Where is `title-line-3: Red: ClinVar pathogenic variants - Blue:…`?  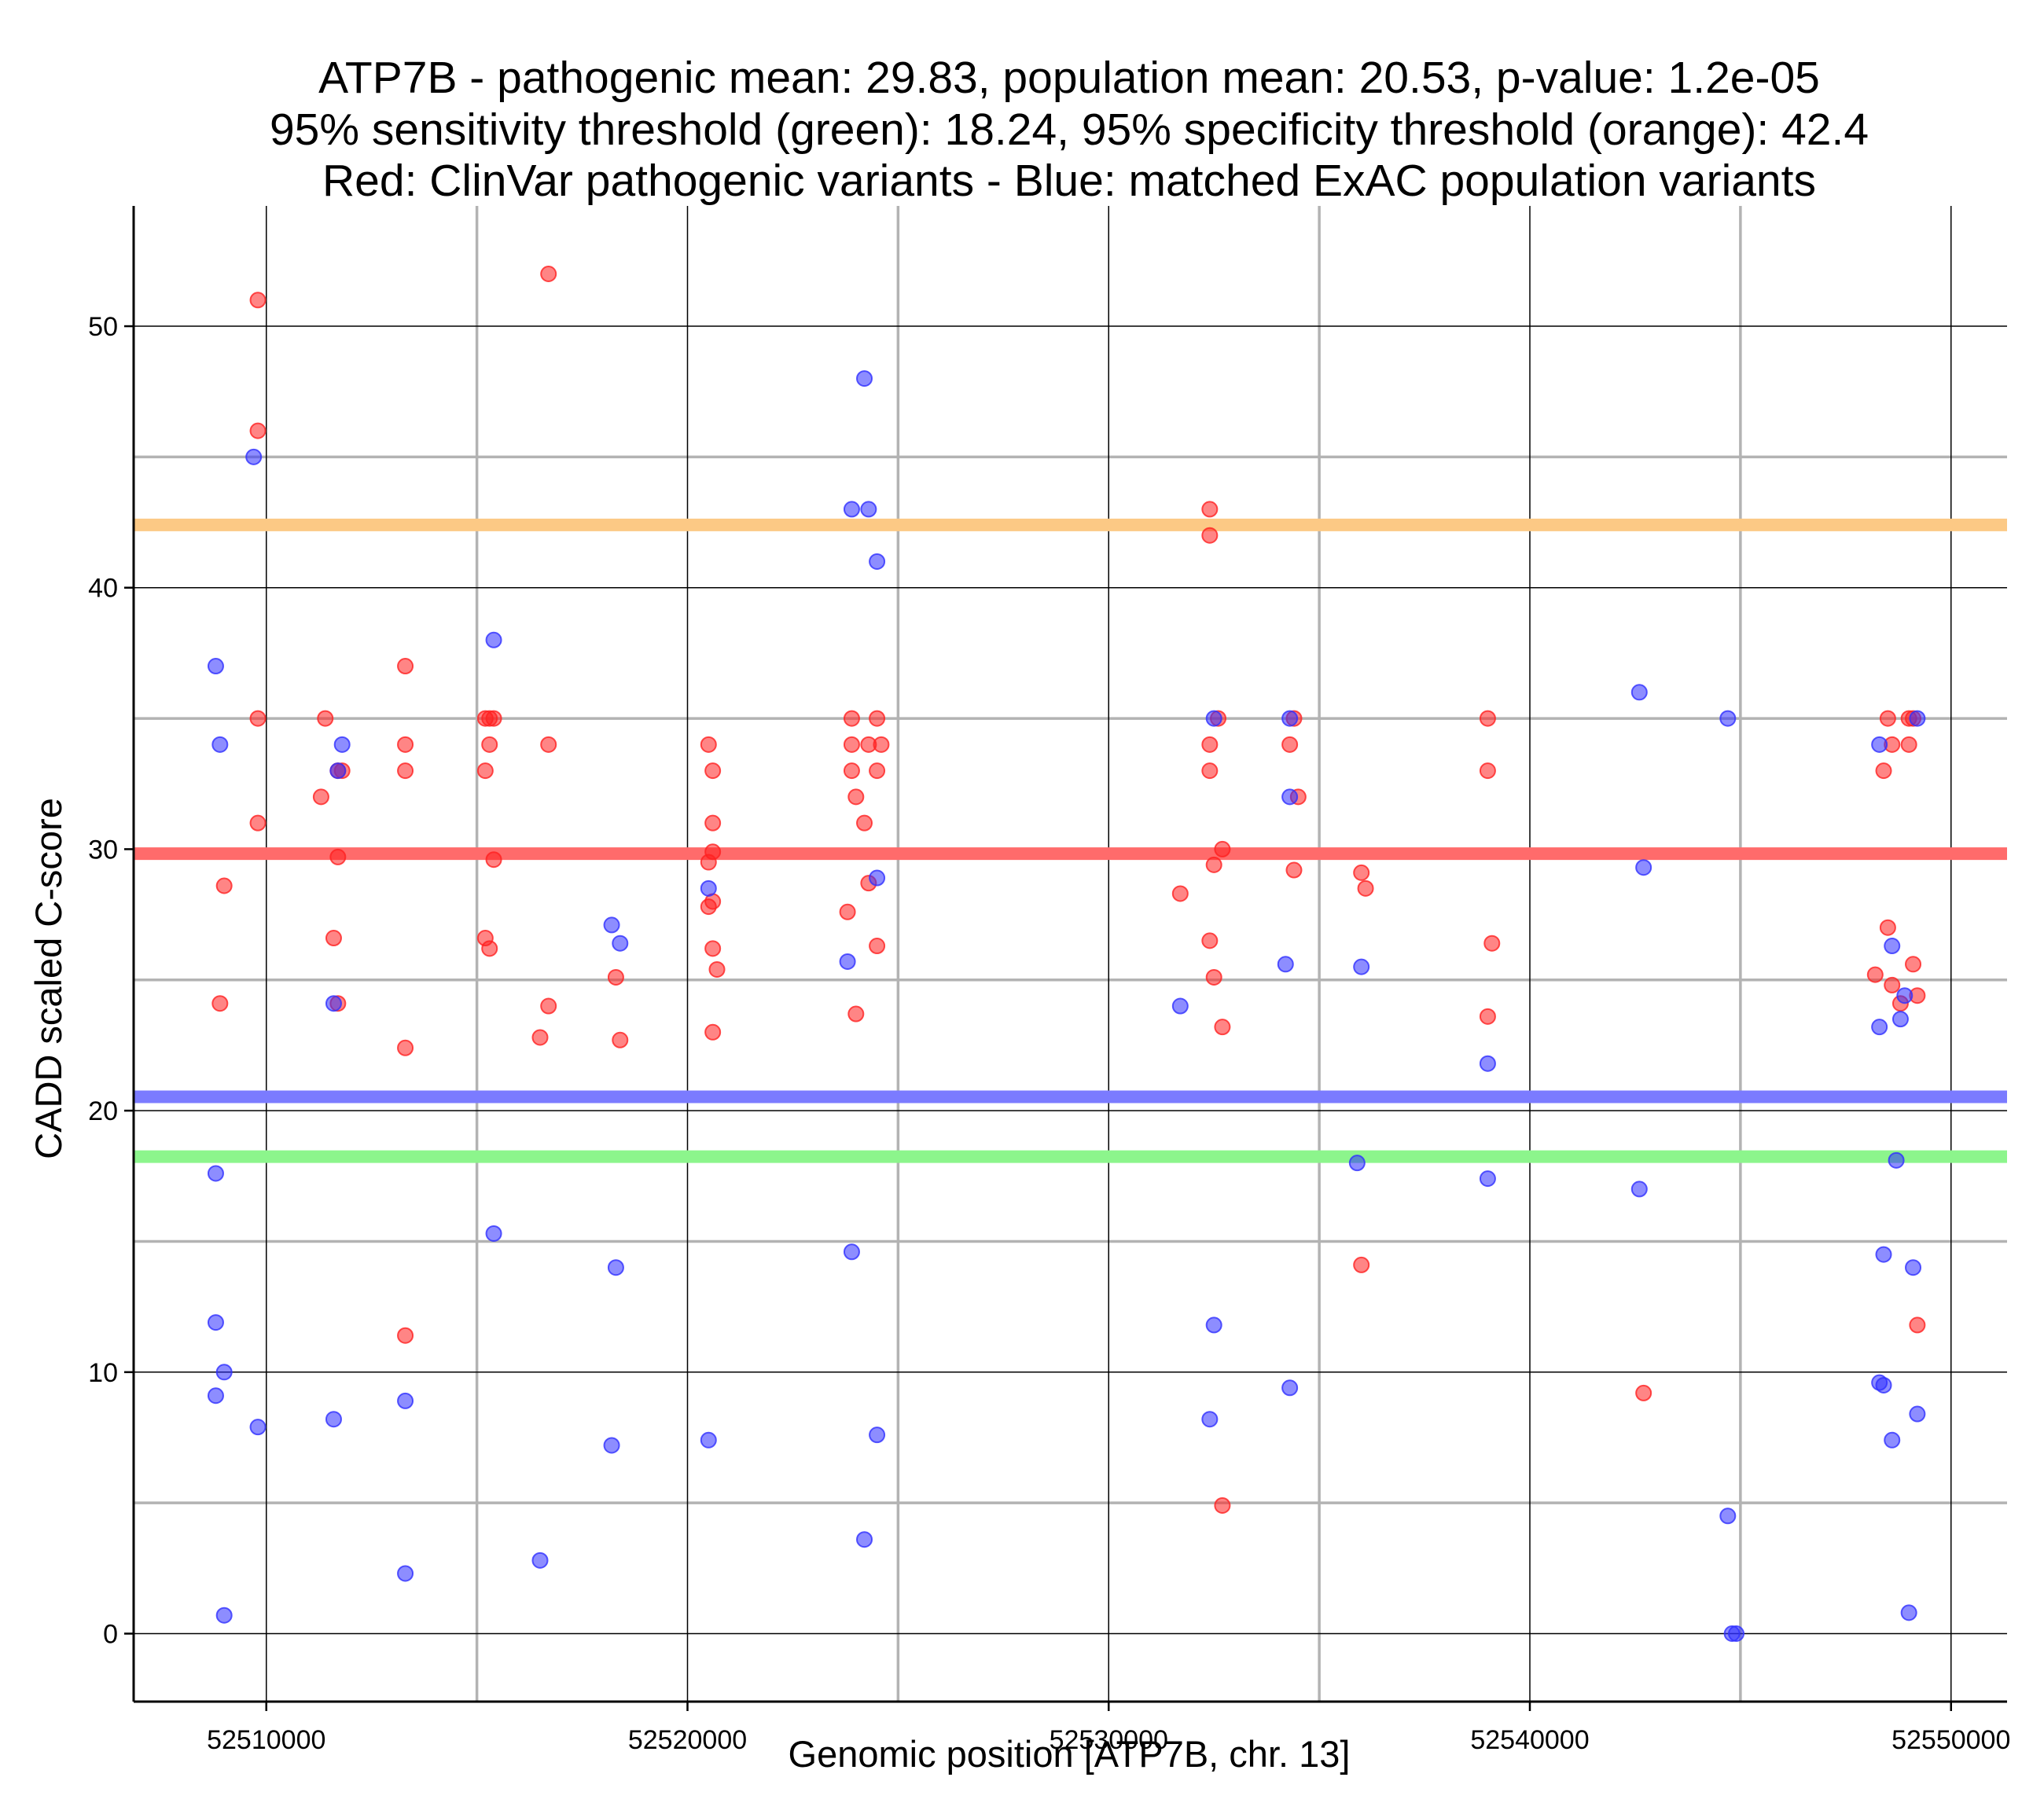
title-line-3: Red: ClinVar pathogenic variants - Blue:… is located at coordinates (1069, 181).